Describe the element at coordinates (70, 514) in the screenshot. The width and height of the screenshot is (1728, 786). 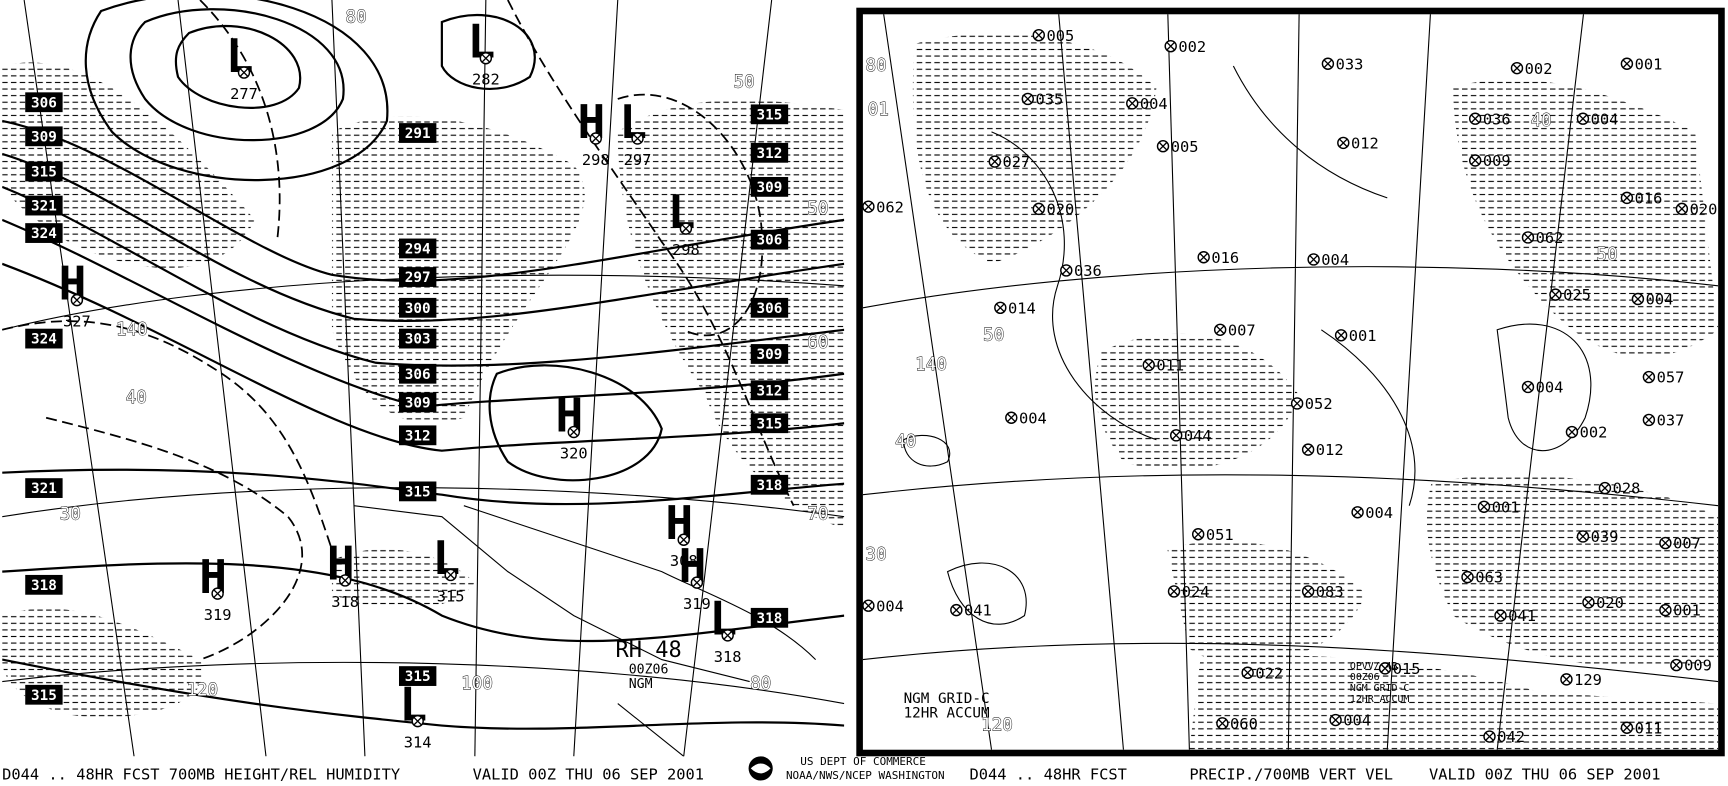
I see `contour-label: 30` at that location.